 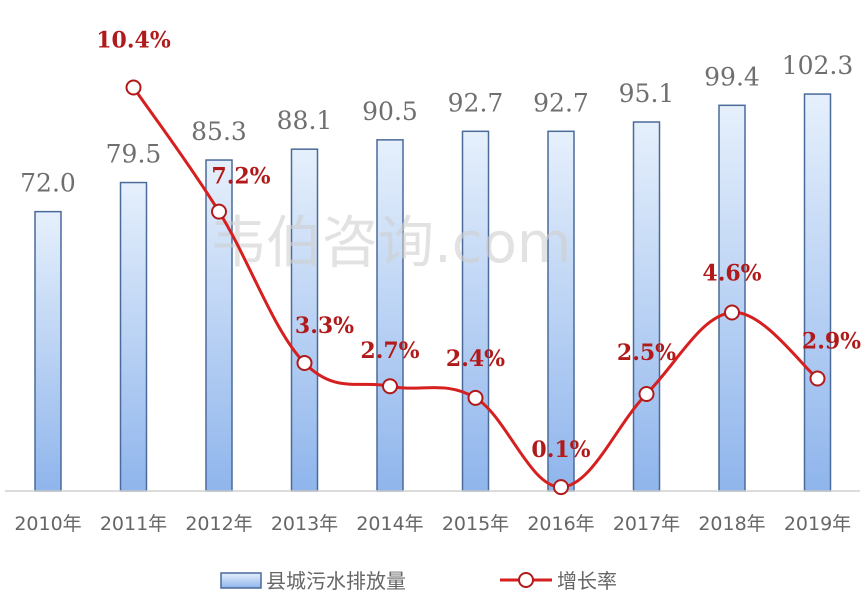 I want to click on watermark: 韦伯咨询.com, so click(x=390, y=243).